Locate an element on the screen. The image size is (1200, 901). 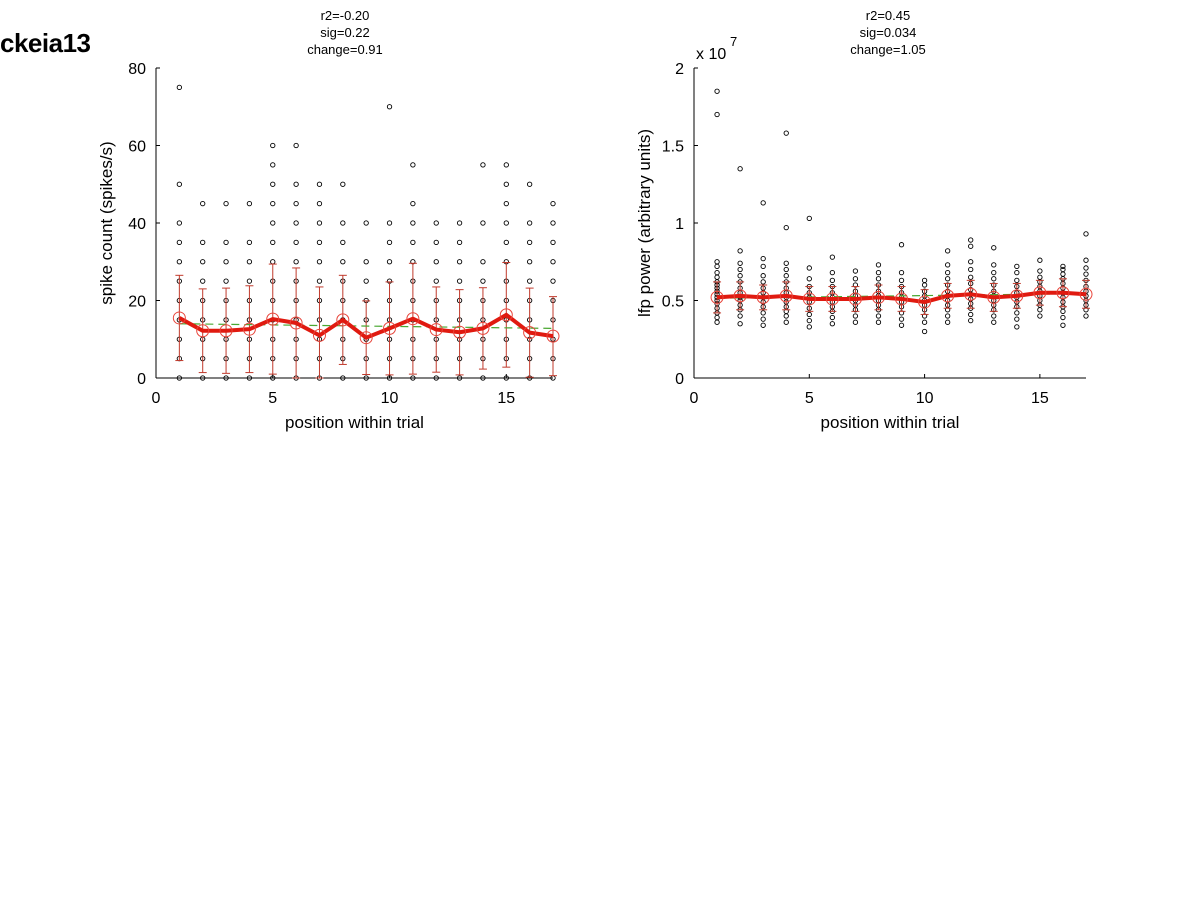
y-axis-label: lfp power (arbitrary units) is located at coordinates (644, 223).